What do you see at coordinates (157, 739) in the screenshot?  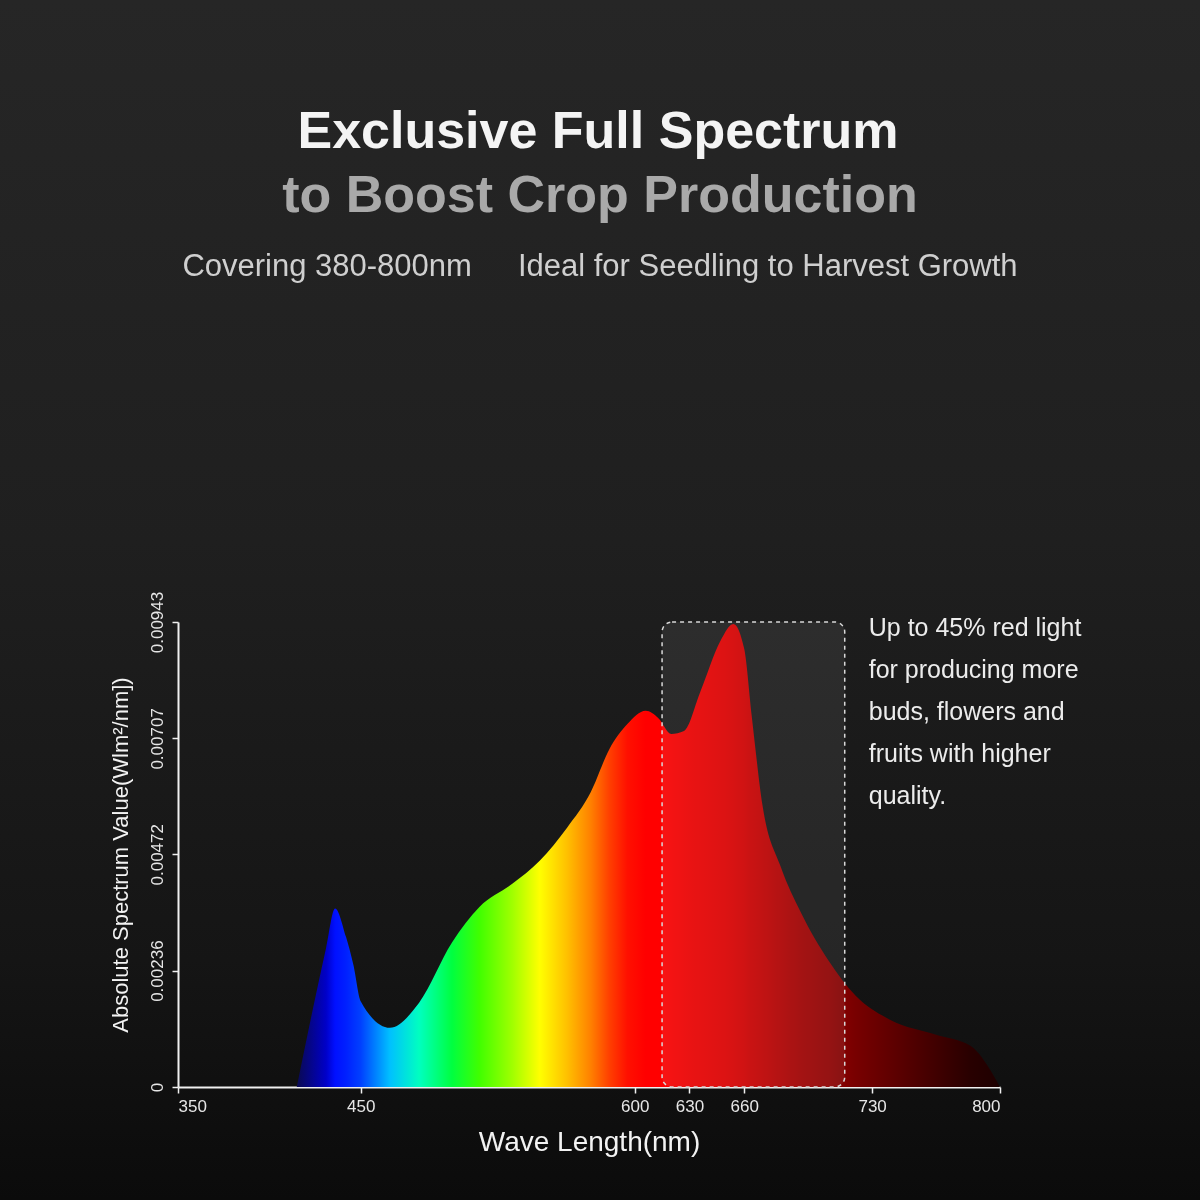 I see `y-tick-label: 0.00707` at bounding box center [157, 739].